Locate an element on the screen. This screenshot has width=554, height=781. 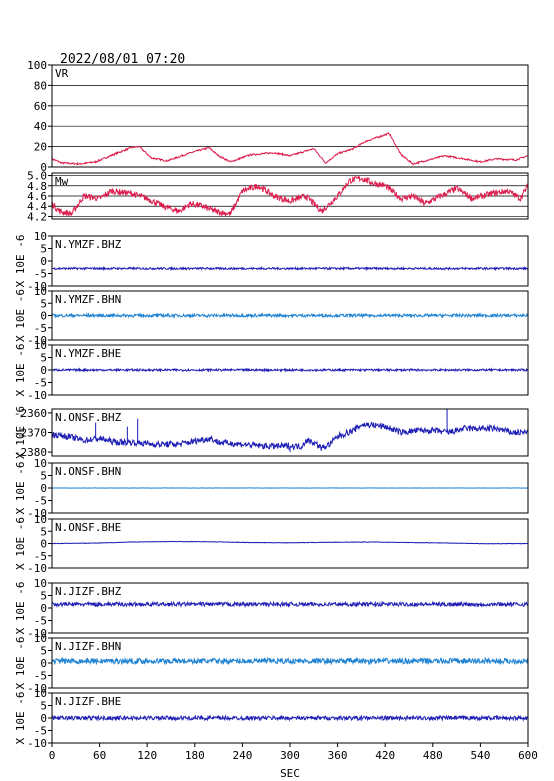
timestamp-title: 2022/08/01 07:20 is located at coordinates (122, 59).